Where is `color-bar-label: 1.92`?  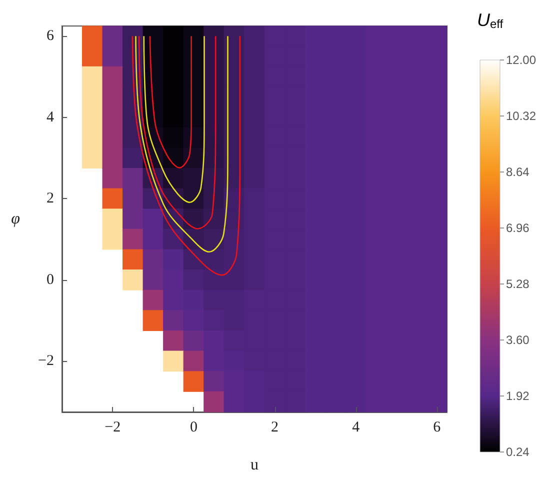
color-bar-label: 1.92 is located at coordinates (518, 396).